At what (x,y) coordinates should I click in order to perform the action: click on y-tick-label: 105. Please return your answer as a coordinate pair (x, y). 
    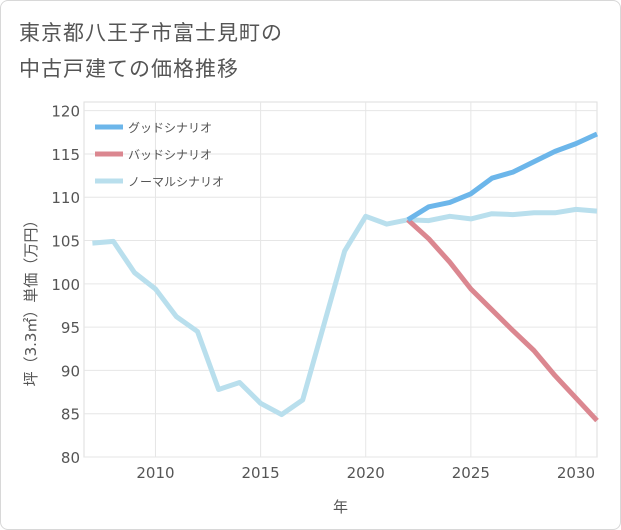
    Looking at the image, I should click on (65, 242).